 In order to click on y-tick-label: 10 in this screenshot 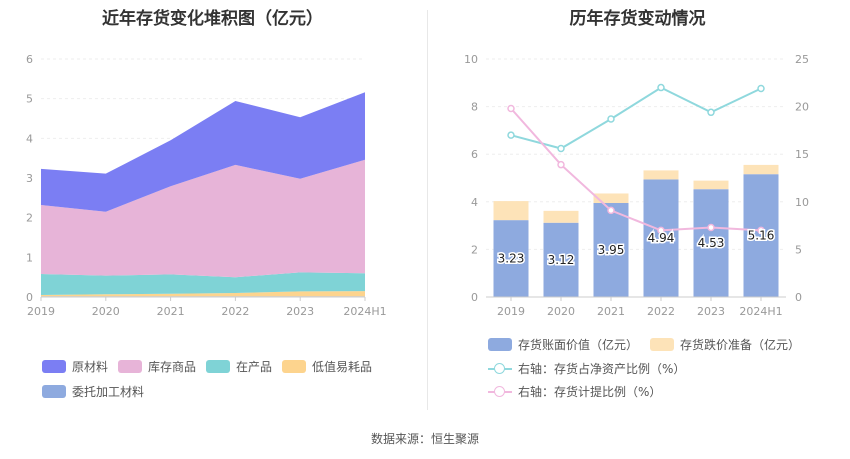, I will do `click(471, 59)`.